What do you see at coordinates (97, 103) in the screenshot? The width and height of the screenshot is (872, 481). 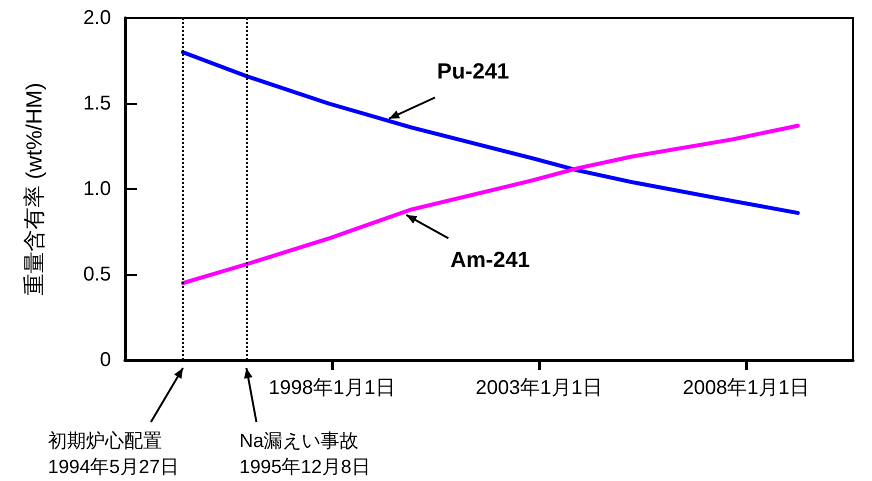 I see `y-tick-label: 1.5` at bounding box center [97, 103].